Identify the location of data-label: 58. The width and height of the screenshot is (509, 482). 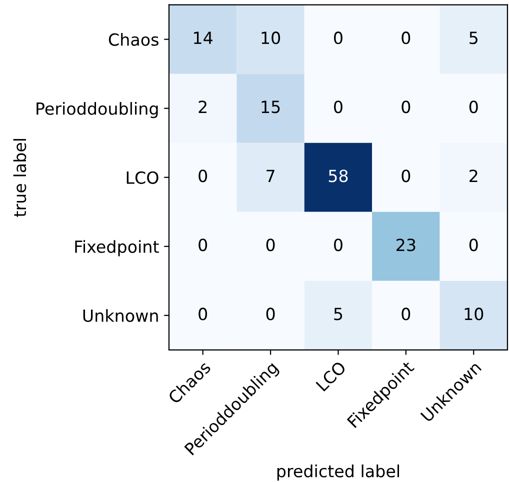
(338, 176).